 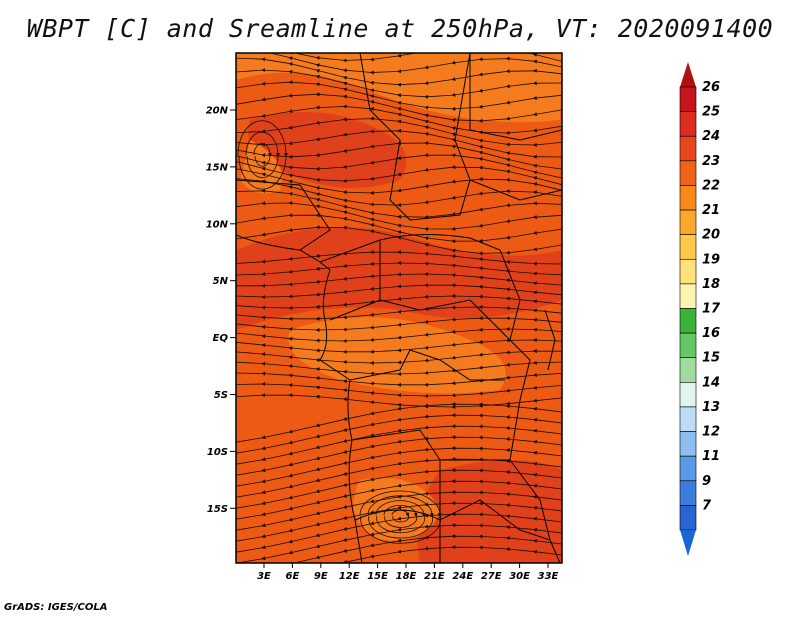 What do you see at coordinates (221, 395) in the screenshot?
I see `lat-label: 5S` at bounding box center [221, 395].